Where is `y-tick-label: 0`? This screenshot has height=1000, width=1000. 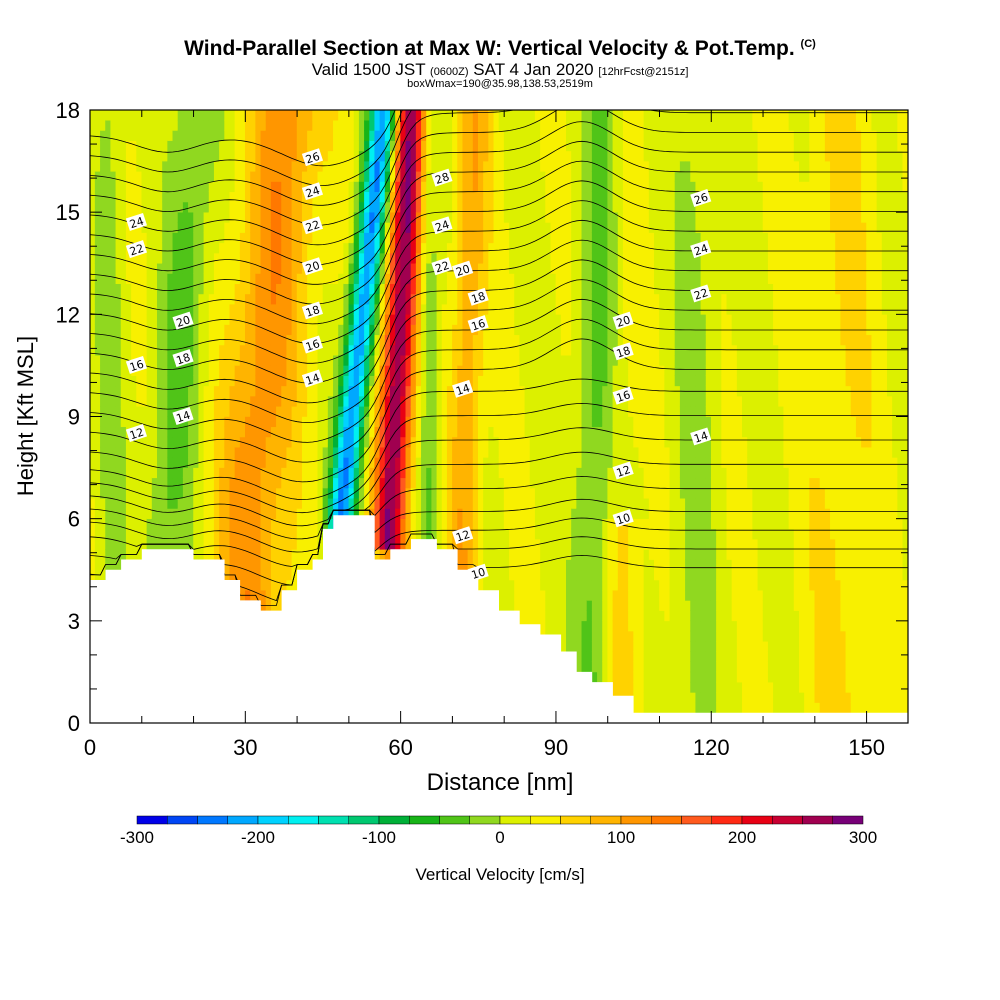
y-tick-label: 0 is located at coordinates (74, 723).